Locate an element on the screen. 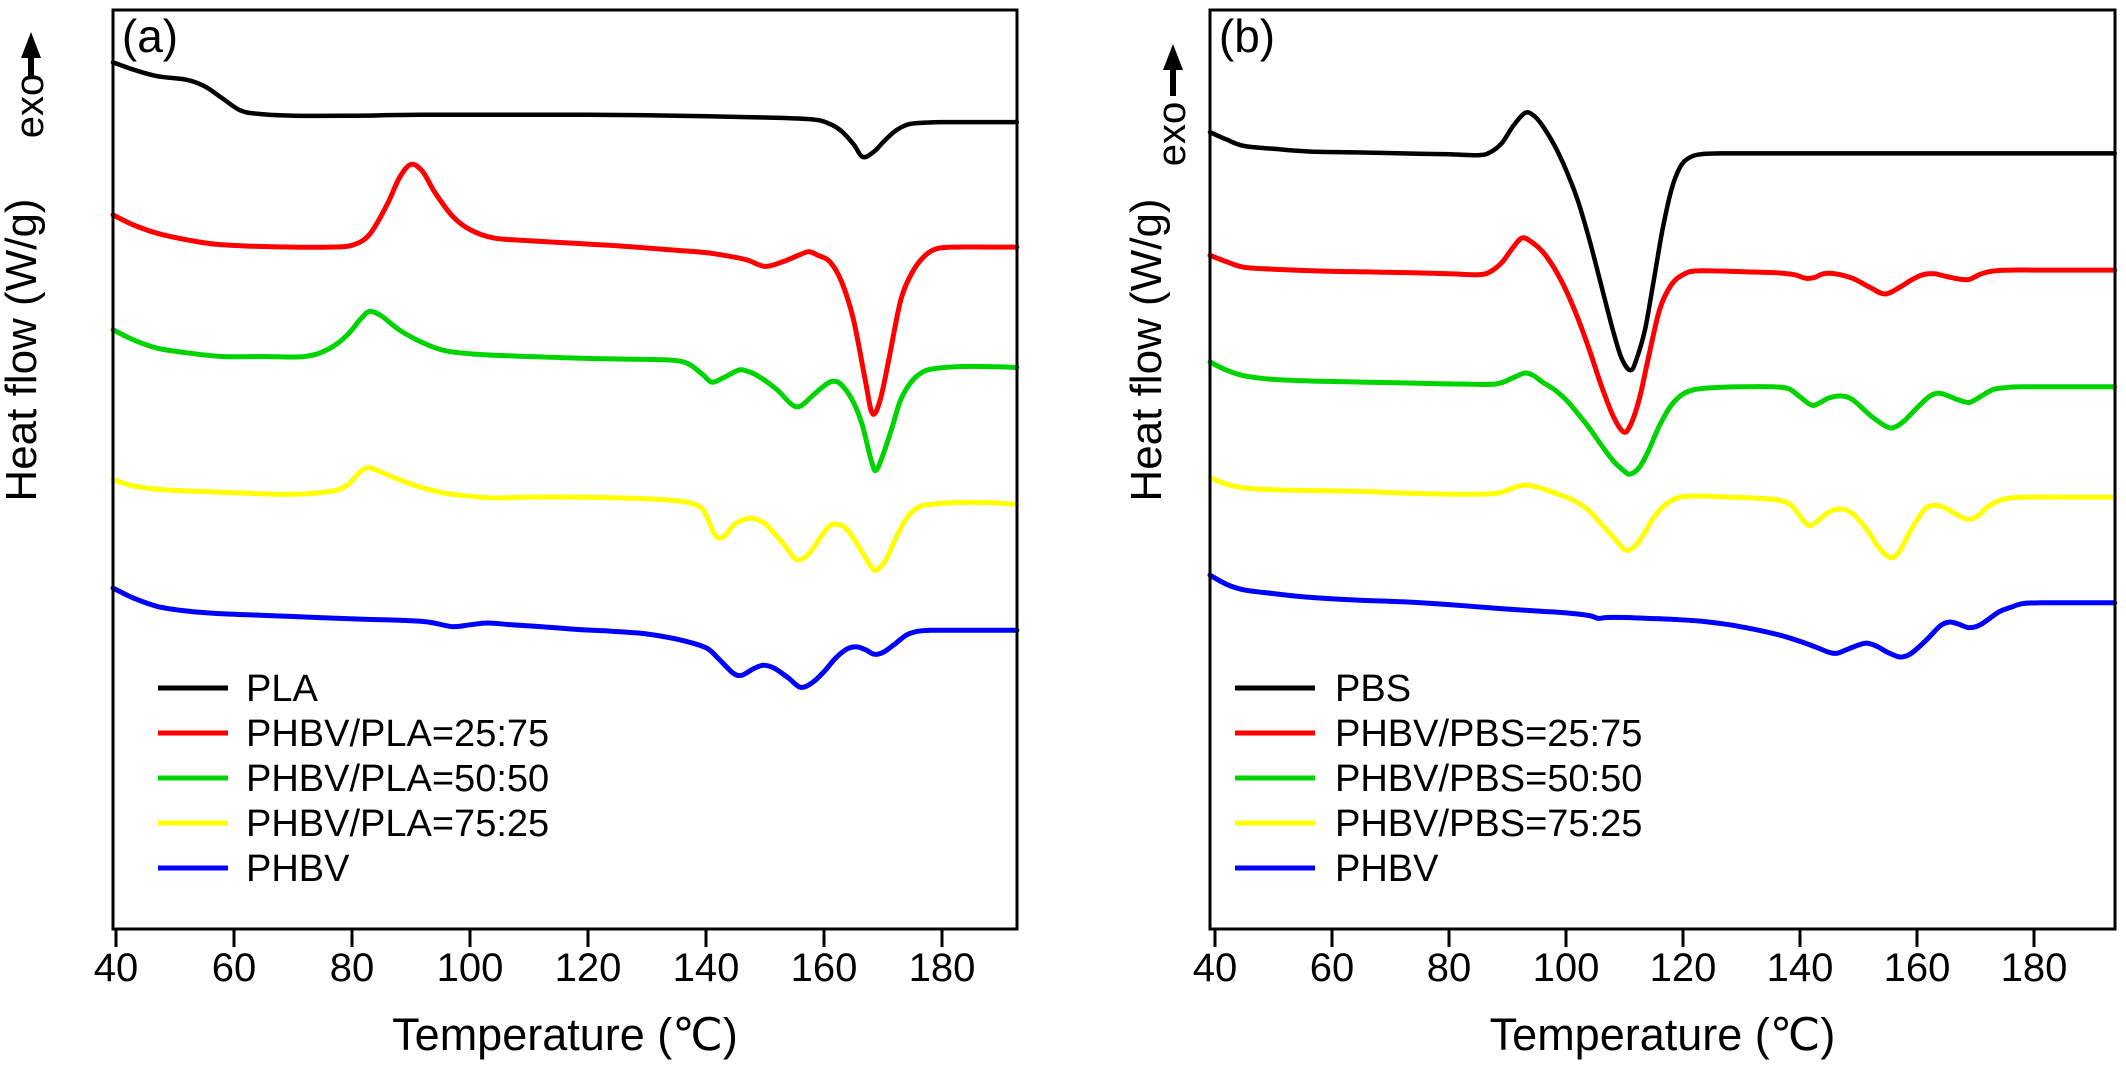 Image resolution: width=2126 pixels, height=1076 pixels. legend-label: PHBV/PBS=25:75 is located at coordinates (1488, 734).